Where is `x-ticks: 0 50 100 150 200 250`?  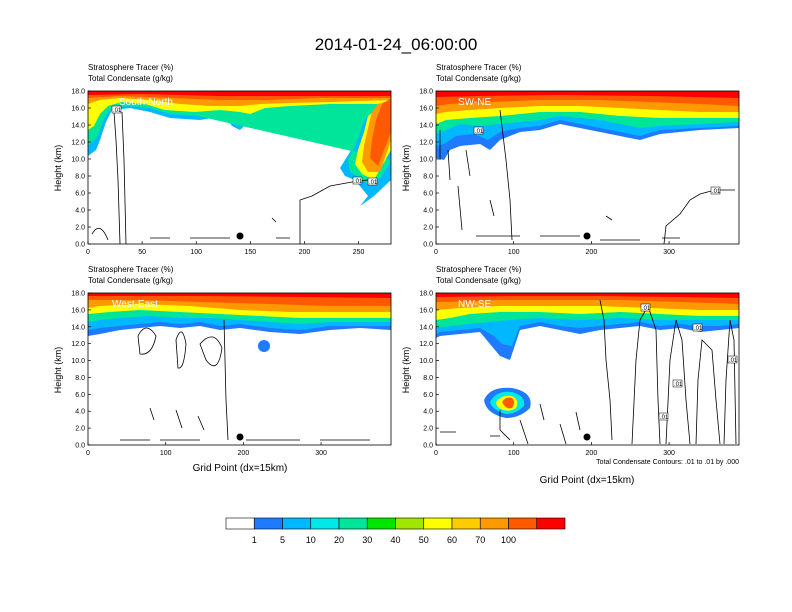 x-ticks: 0 50 100 150 200 250 is located at coordinates (225, 248).